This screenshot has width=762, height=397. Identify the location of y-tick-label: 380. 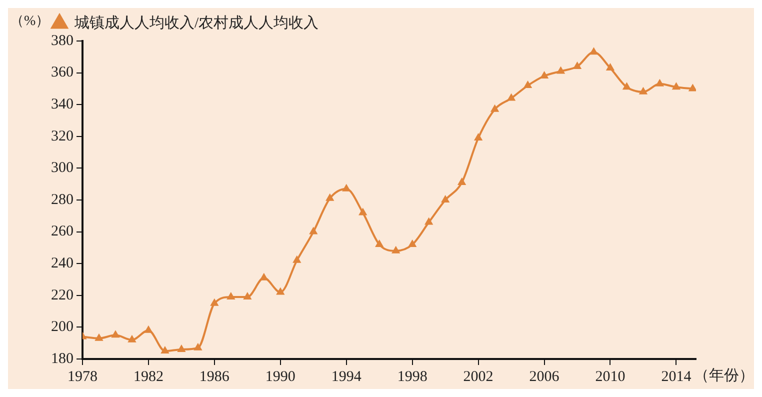
(62, 40).